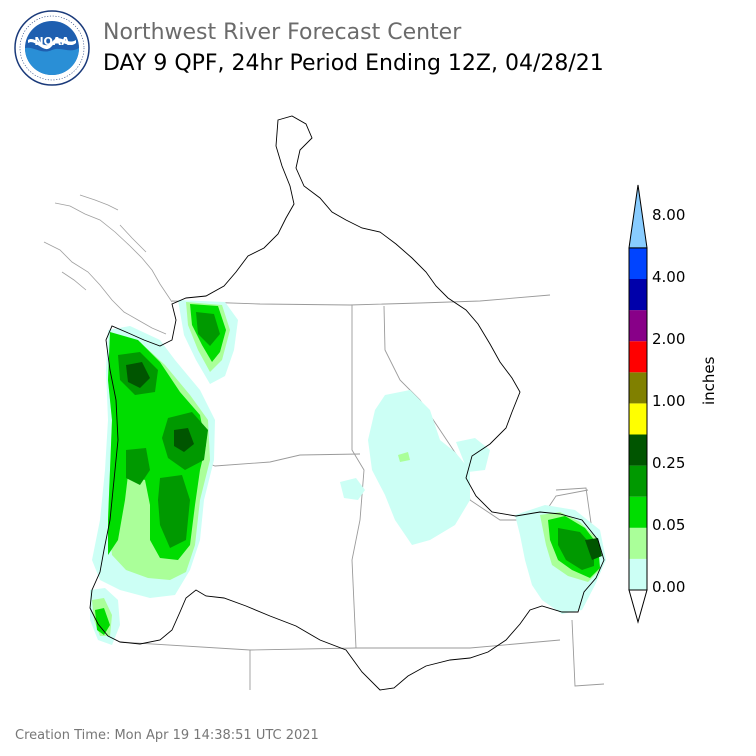 Image resolution: width=756 pixels, height=756 pixels. What do you see at coordinates (669, 401) in the screenshot?
I see `legend-tick-label: 1.00` at bounding box center [669, 401].